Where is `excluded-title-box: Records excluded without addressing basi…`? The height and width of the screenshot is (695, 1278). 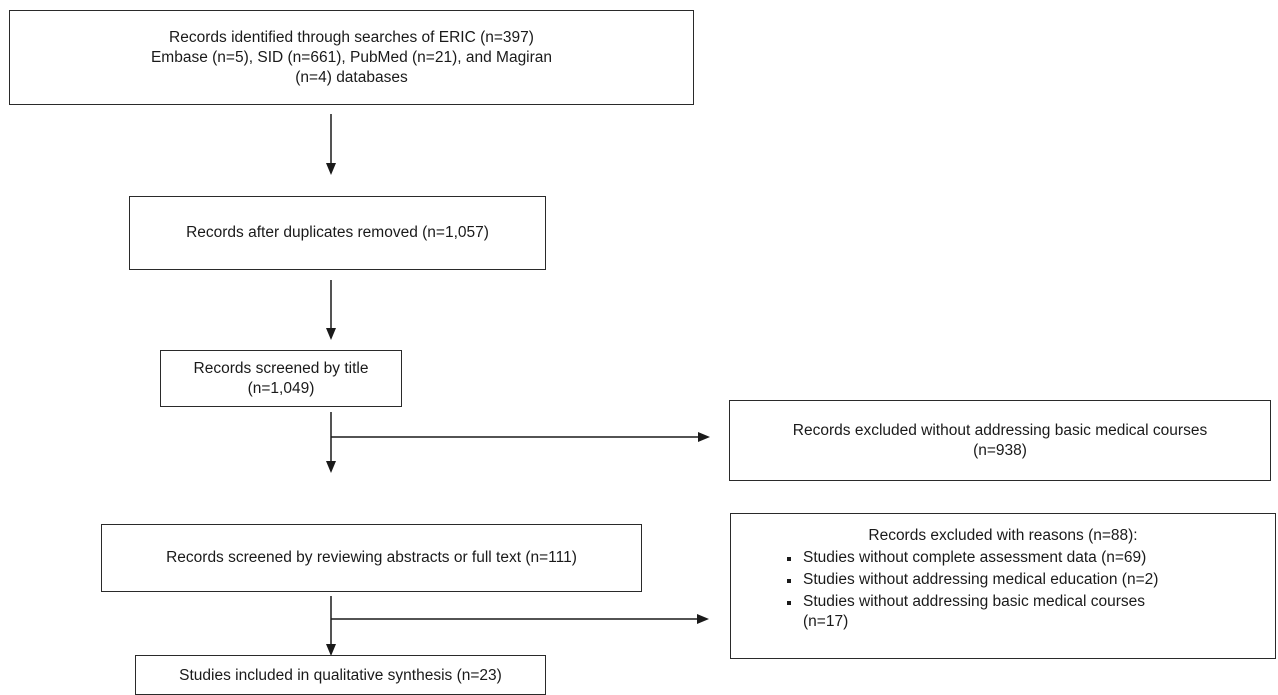 excluded-title-box: Records excluded without addressing basi… is located at coordinates (1000, 440).